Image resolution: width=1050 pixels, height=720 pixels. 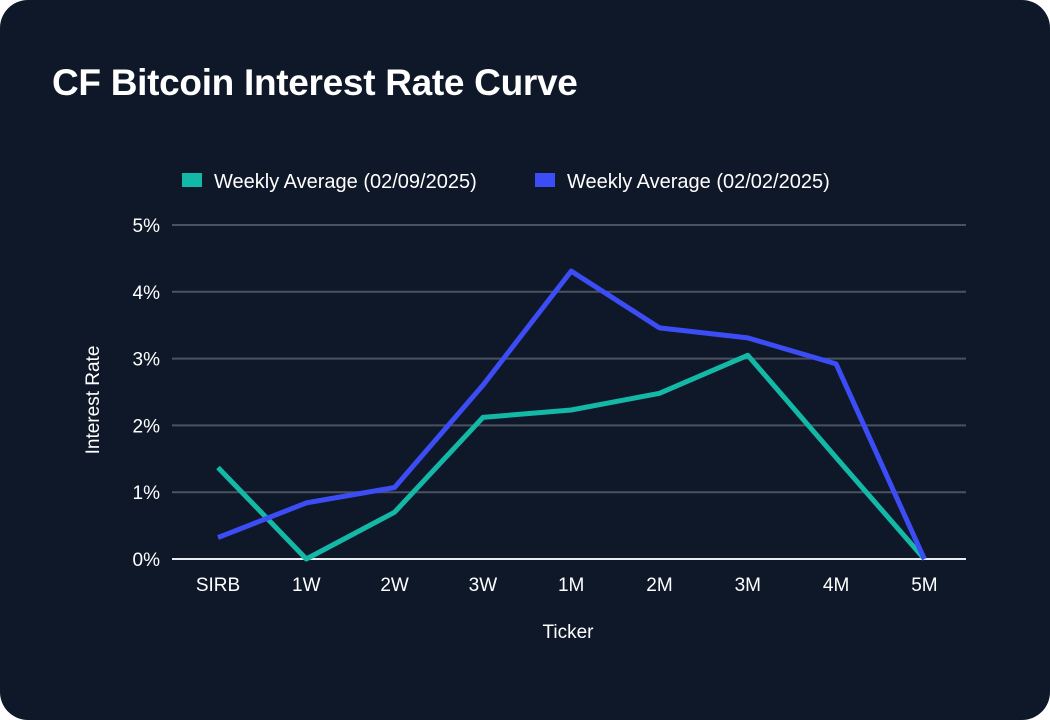 What do you see at coordinates (147, 493) in the screenshot?
I see `y-tick-label: 1%` at bounding box center [147, 493].